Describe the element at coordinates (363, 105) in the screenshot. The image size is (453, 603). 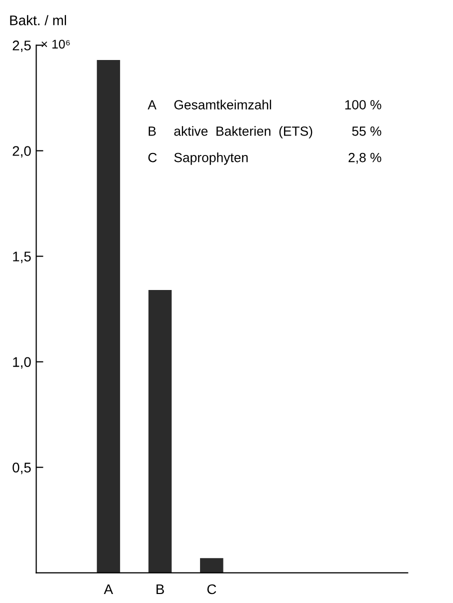
I see `text: 100 %` at that location.